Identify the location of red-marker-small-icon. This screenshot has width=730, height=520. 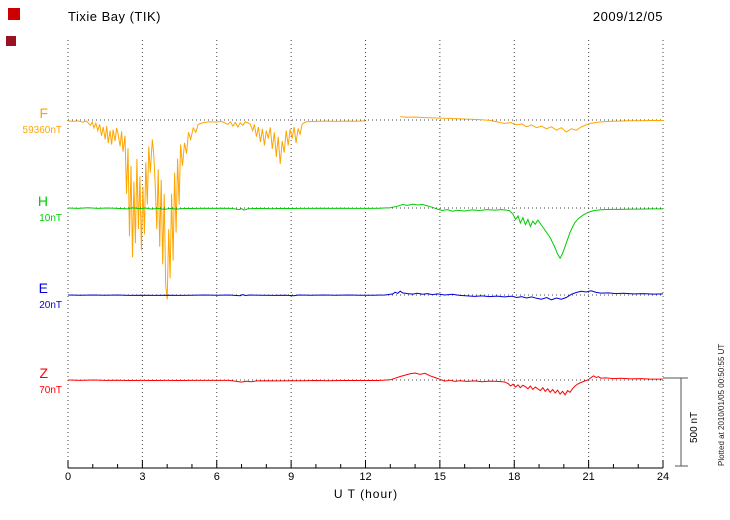
(11, 41).